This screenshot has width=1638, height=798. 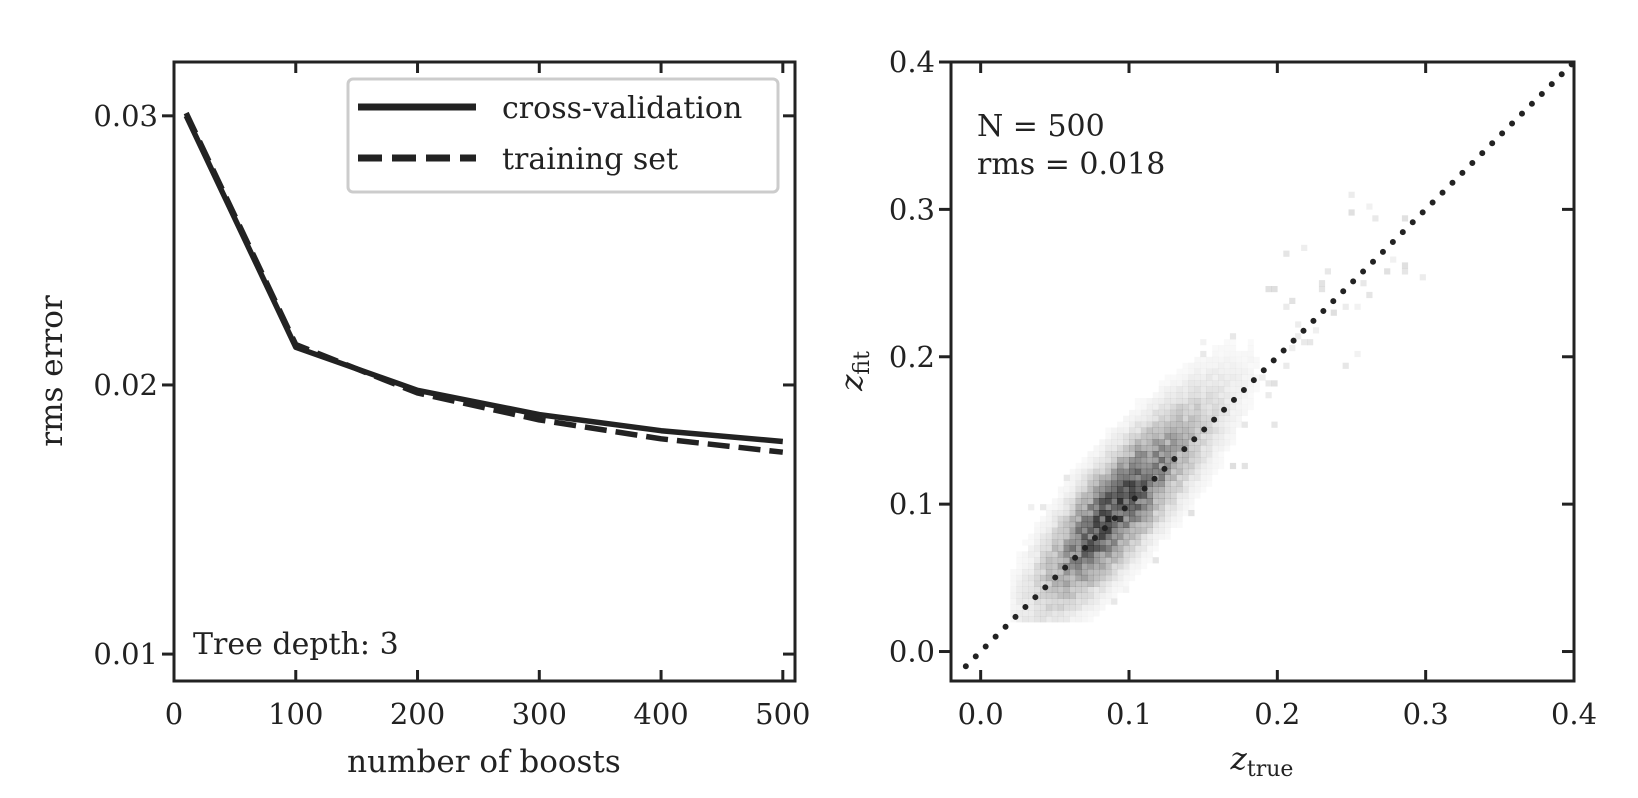 What do you see at coordinates (296, 644) in the screenshot?
I see `tree-depth-annotation: Tree depth: 3` at bounding box center [296, 644].